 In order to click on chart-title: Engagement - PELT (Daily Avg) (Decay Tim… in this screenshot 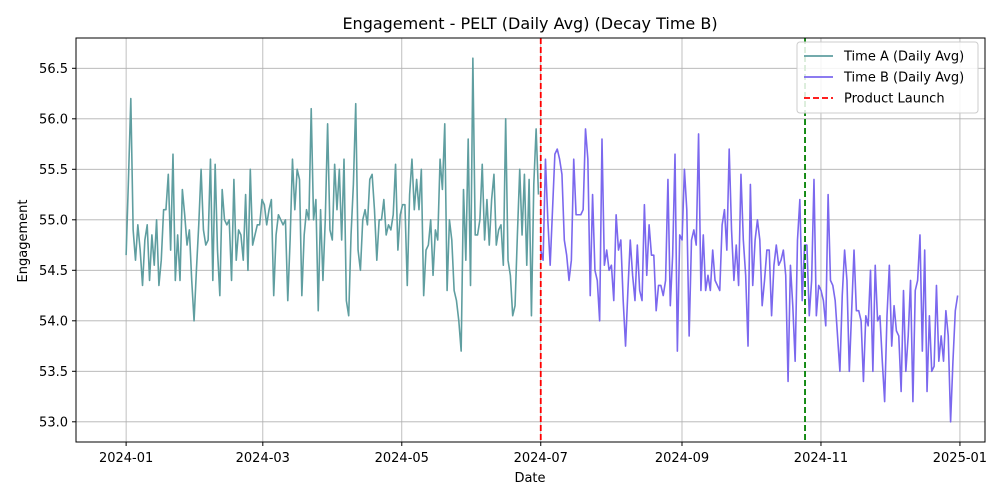, I will do `click(529, 23)`.